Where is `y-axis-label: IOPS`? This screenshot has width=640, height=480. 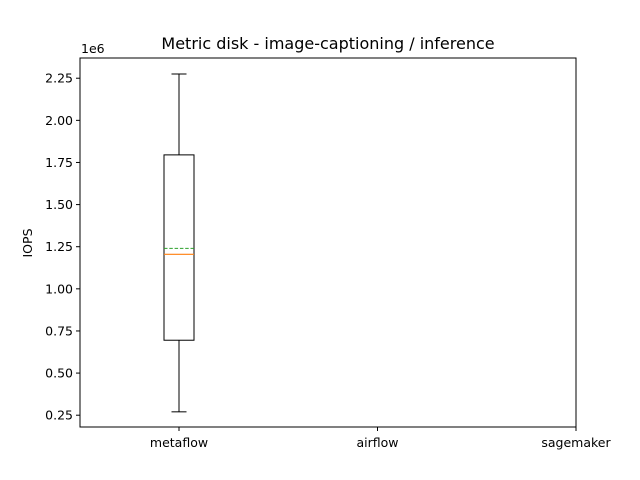
y-axis-label: IOPS is located at coordinates (27, 242).